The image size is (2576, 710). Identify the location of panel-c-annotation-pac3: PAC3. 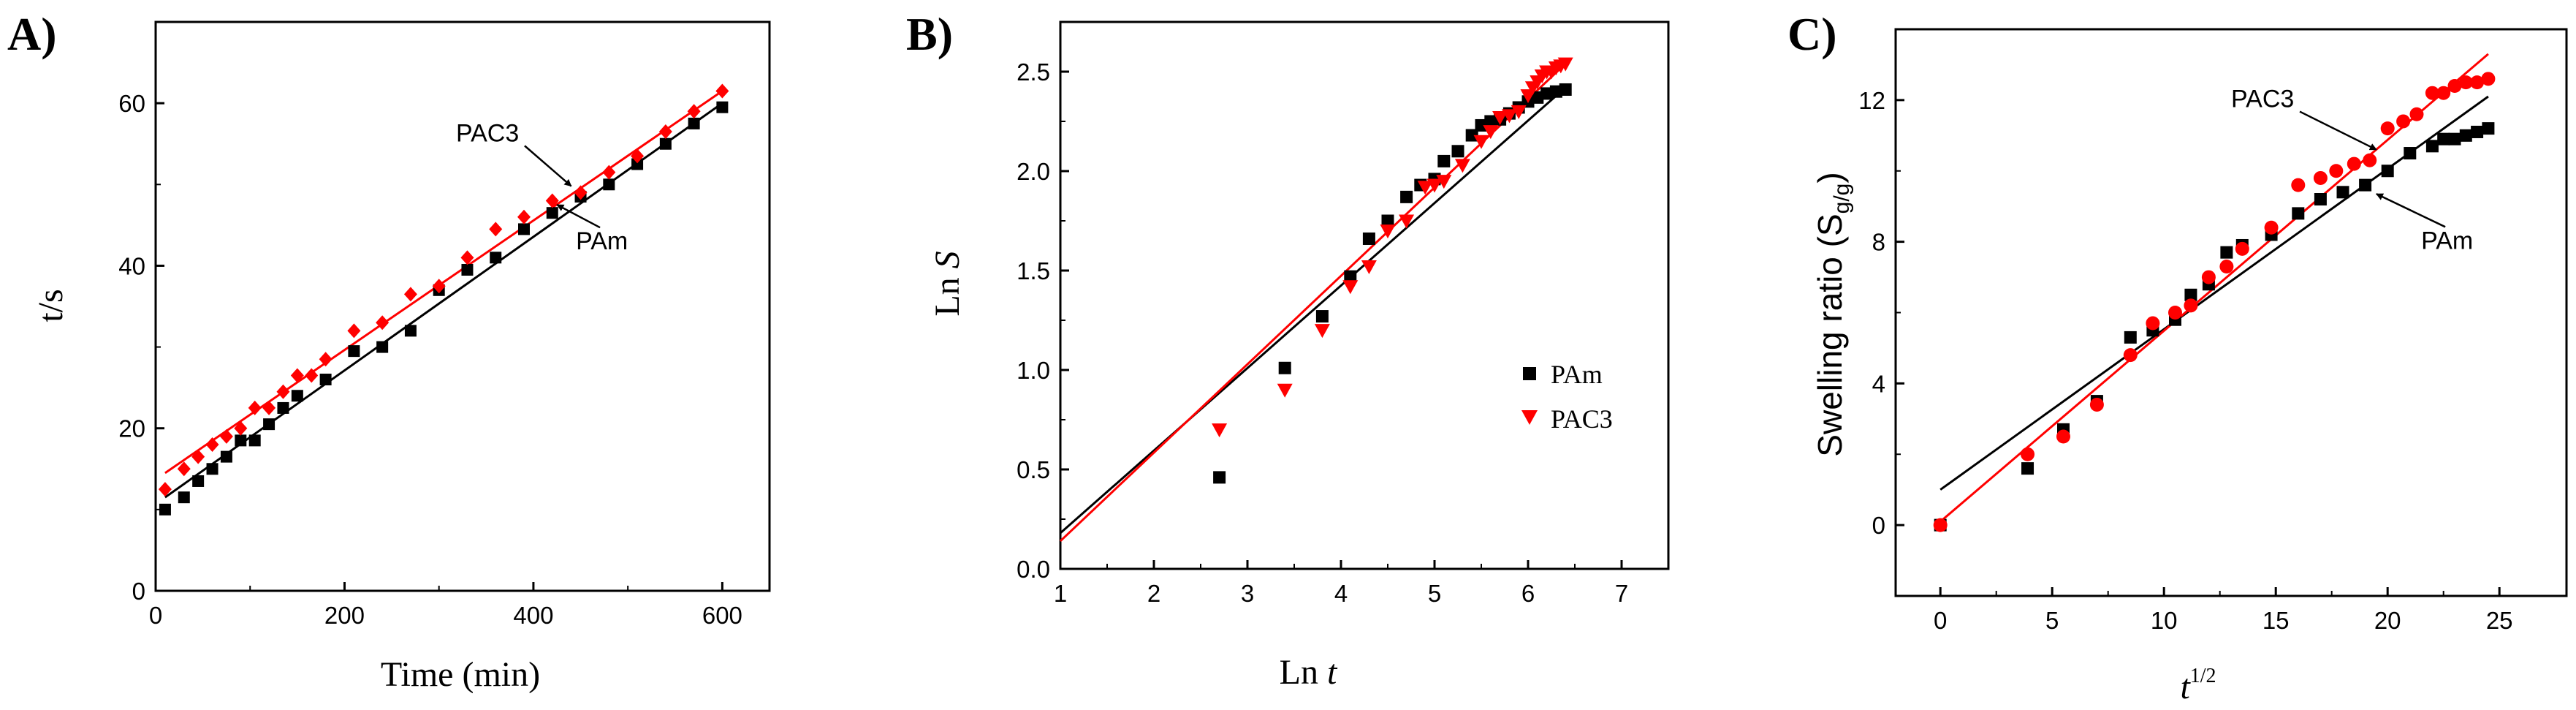
(2262, 99).